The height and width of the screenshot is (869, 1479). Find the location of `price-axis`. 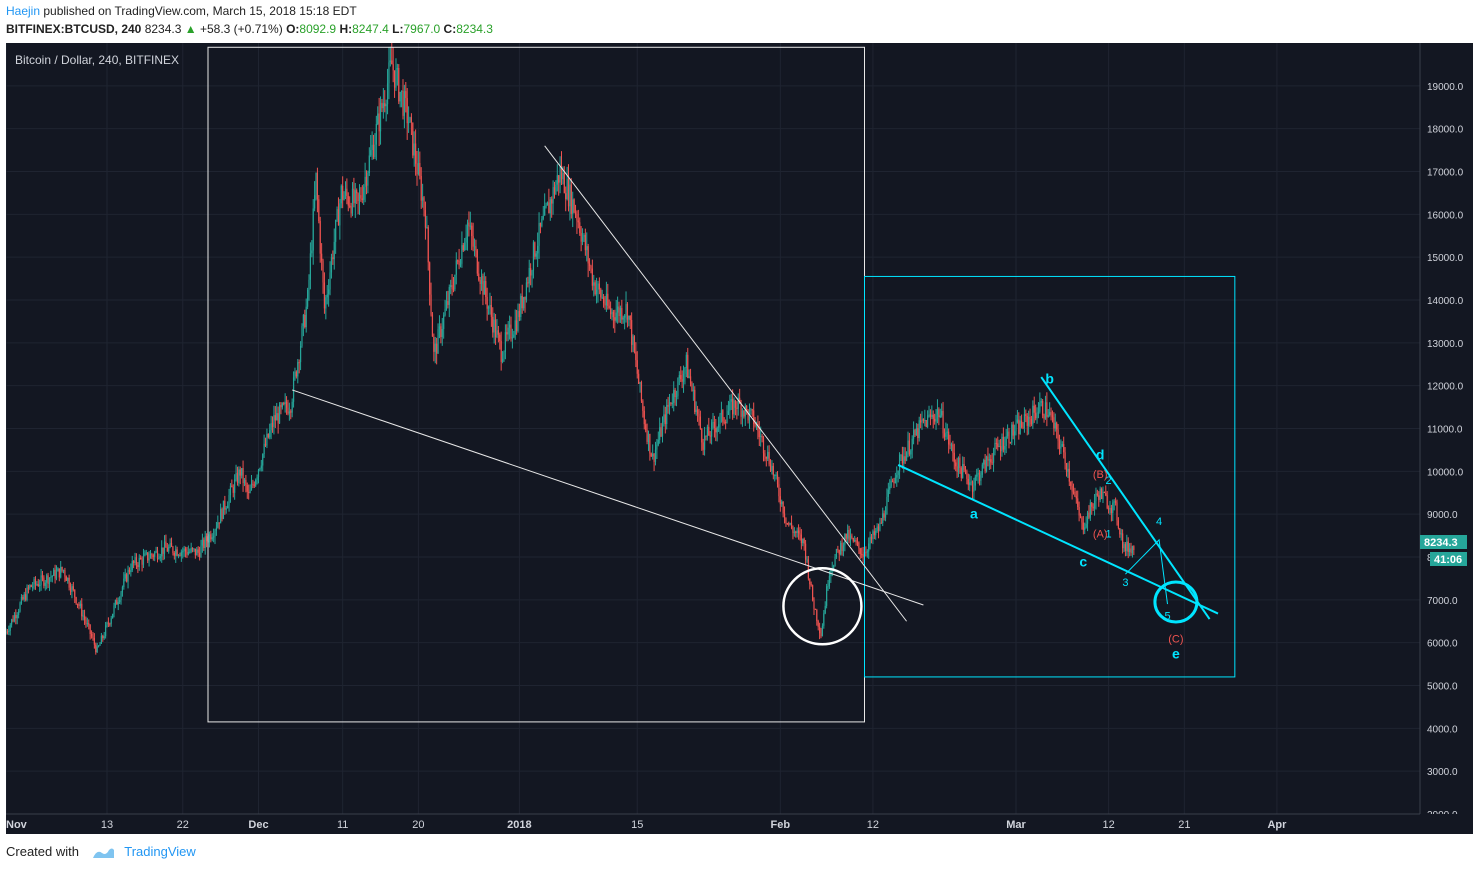

price-axis is located at coordinates (1446, 428).